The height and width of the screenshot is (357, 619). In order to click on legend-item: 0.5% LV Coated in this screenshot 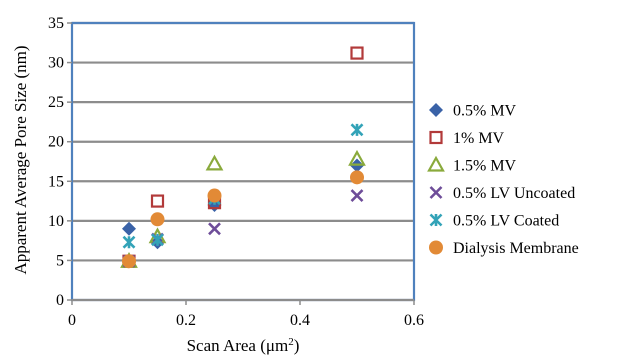, I will do `click(494, 221)`.